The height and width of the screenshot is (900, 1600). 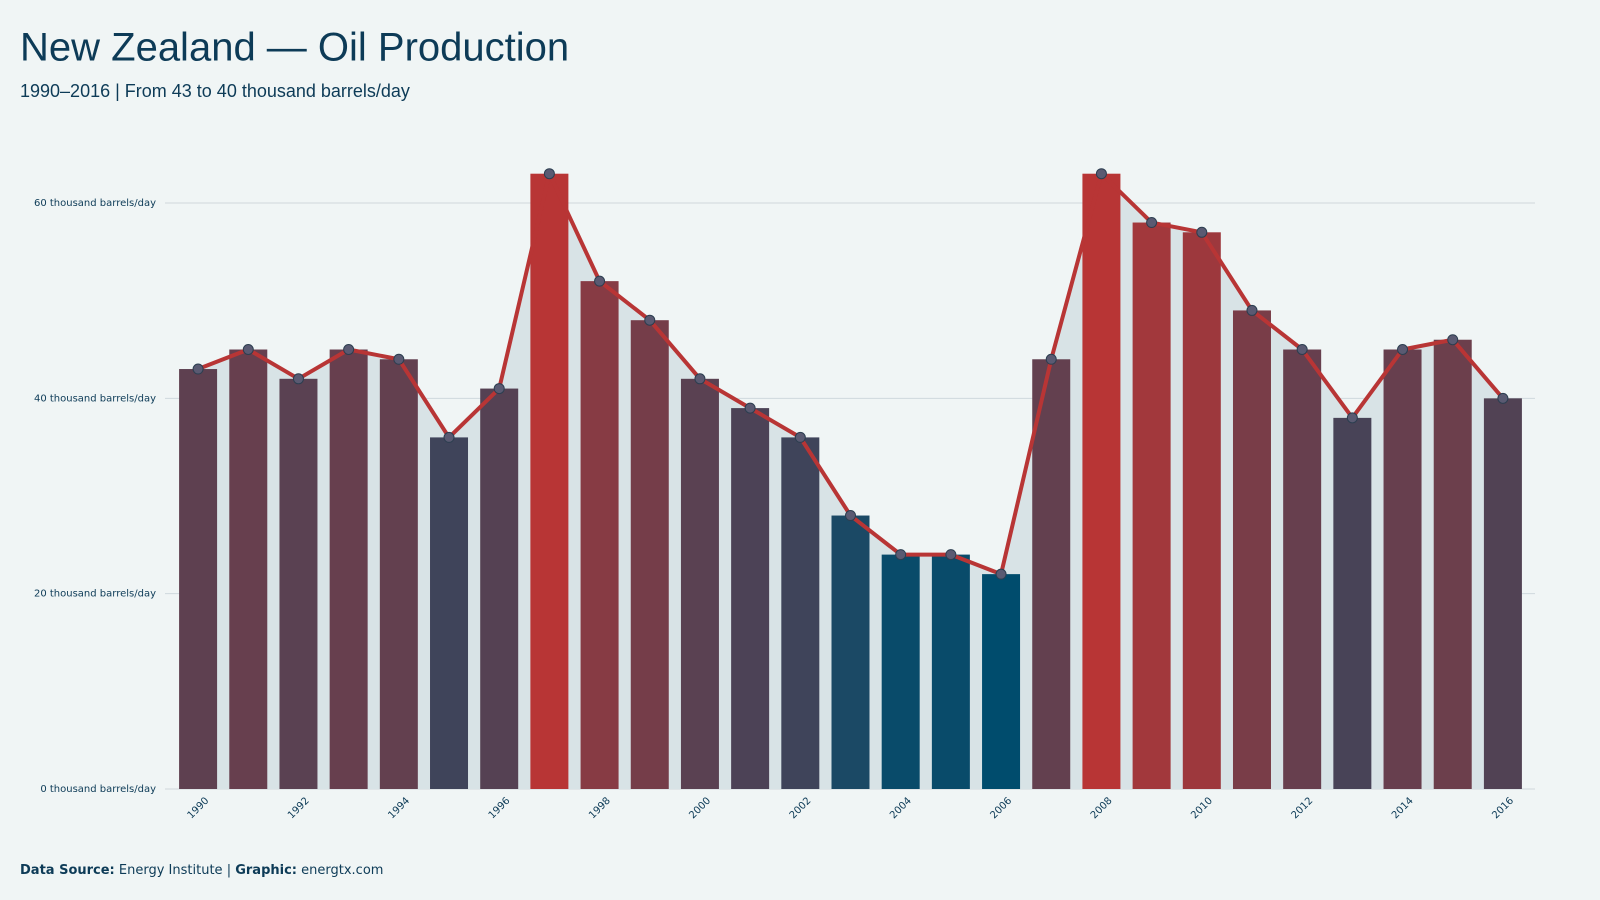 I want to click on y-tick-label: 60 thousand barrels/day, so click(x=95, y=203).